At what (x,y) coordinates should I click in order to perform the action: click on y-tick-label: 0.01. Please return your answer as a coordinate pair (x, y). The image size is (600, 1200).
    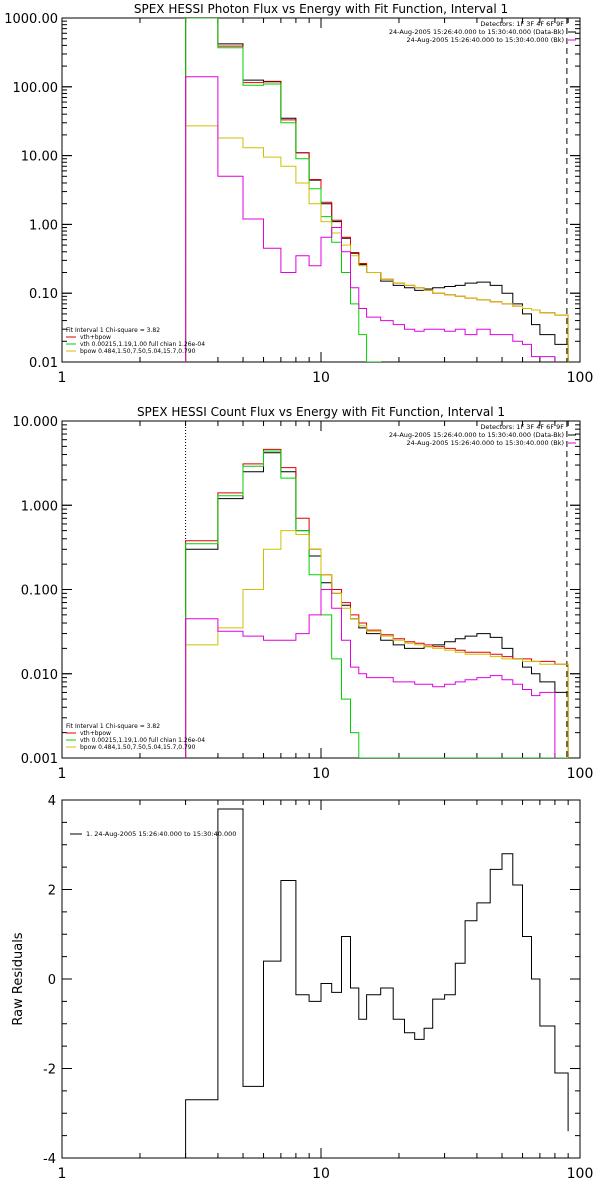
    Looking at the image, I should click on (43, 363).